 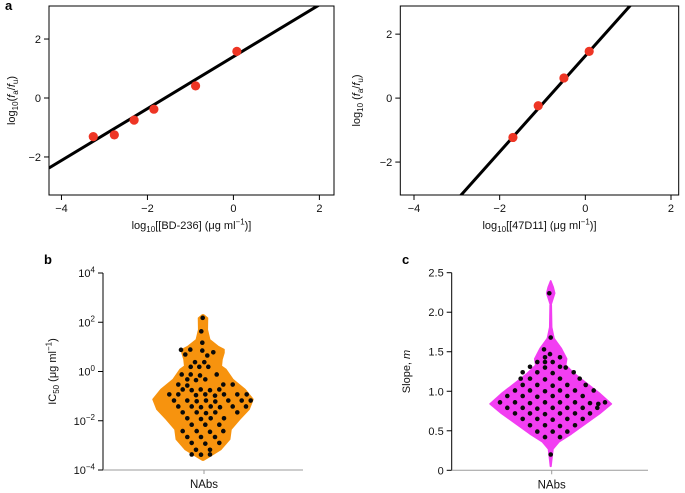 What do you see at coordinates (192, 225) in the screenshot?
I see `x-axis-title: log10[[BD-236] (μg ml−1)]` at bounding box center [192, 225].